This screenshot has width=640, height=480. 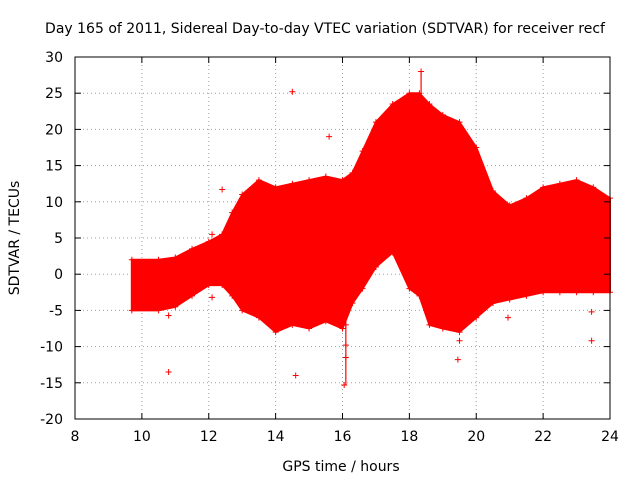 What do you see at coordinates (15, 238) in the screenshot?
I see `y-axis-label: SDTVAR / TECUs` at bounding box center [15, 238].